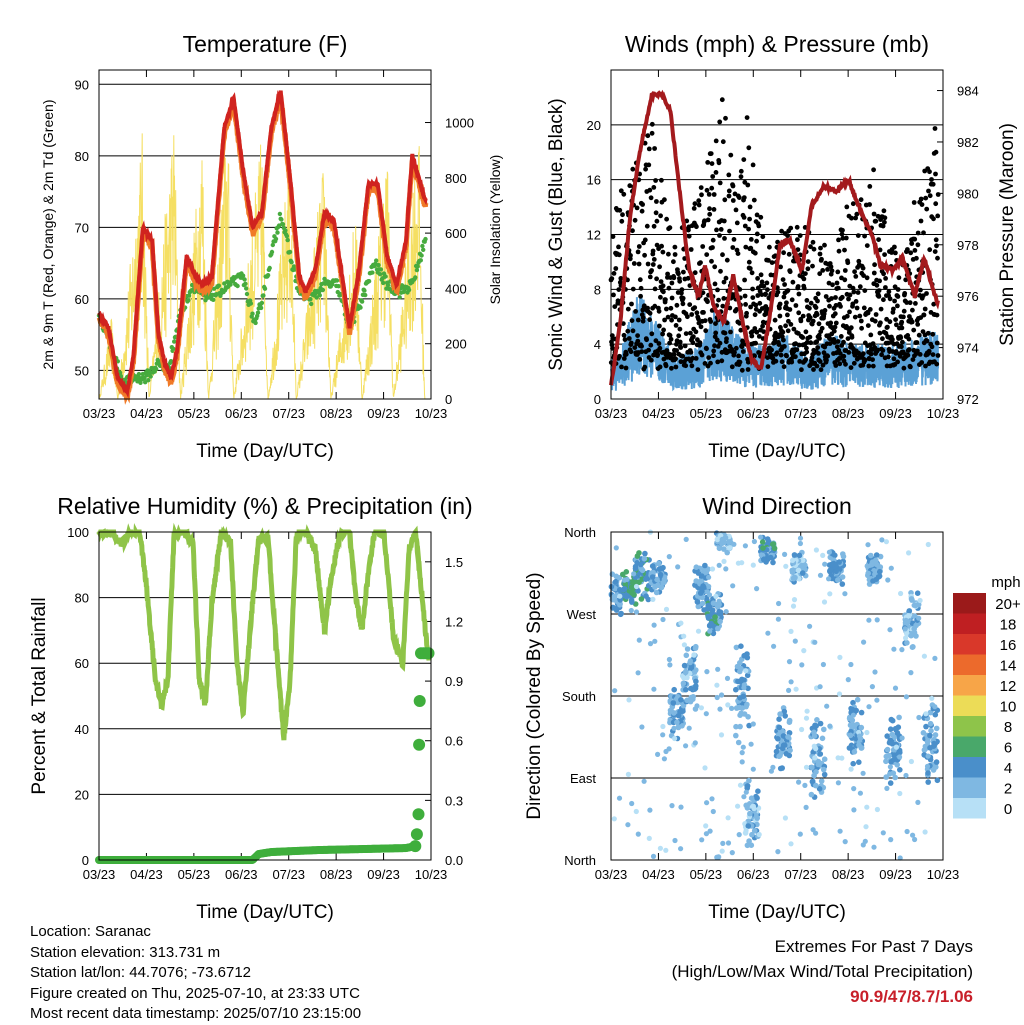 Image resolution: width=1024 pixels, height=1025 pixels. I want to click on y-right-tick-label: 800, so click(456, 178).